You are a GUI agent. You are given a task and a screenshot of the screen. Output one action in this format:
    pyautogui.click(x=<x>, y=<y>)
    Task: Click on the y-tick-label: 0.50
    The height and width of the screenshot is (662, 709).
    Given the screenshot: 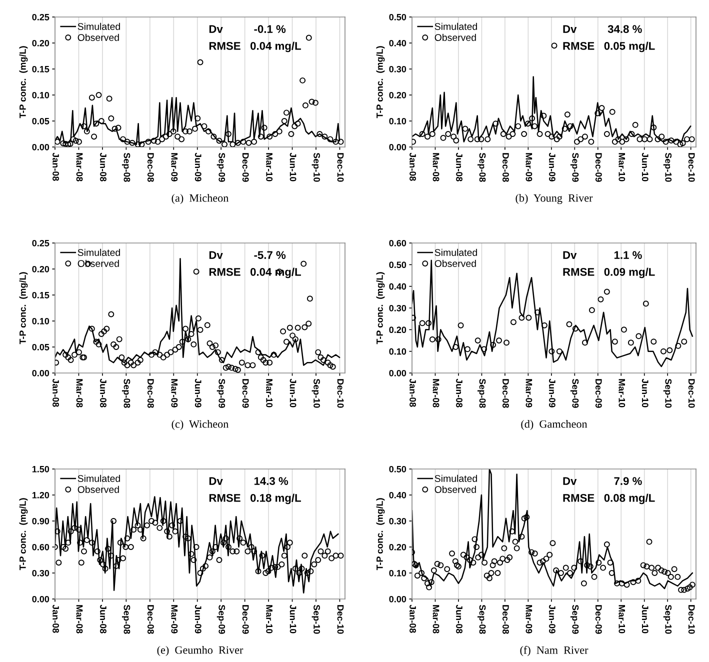 What is the action you would take?
    pyautogui.click(x=397, y=17)
    